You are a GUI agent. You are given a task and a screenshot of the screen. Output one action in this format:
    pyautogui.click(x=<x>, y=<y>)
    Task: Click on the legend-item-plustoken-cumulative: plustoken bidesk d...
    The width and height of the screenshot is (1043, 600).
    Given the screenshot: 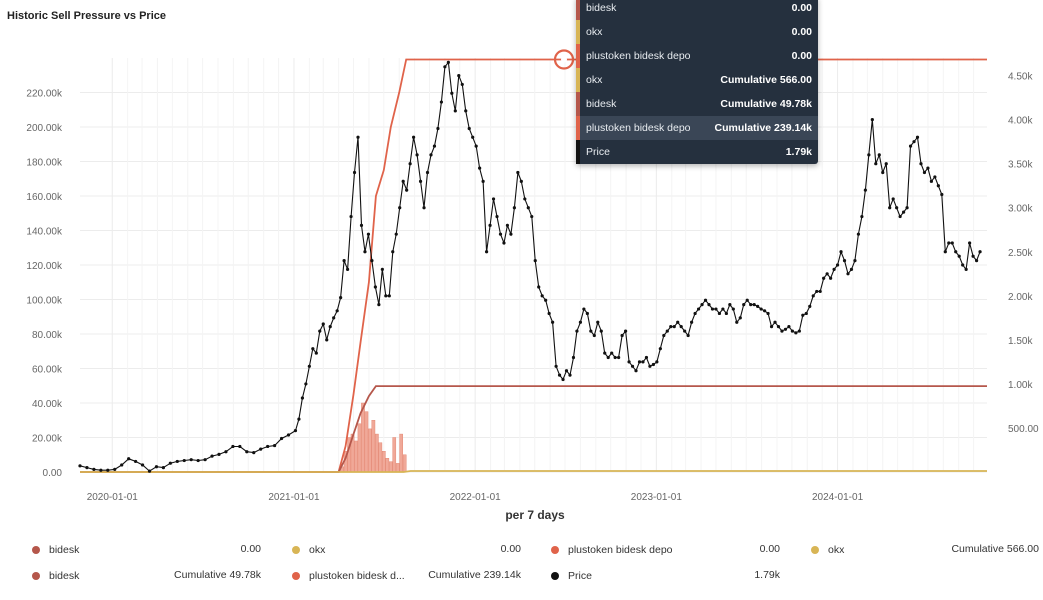 What is the action you would take?
    pyautogui.click(x=348, y=576)
    